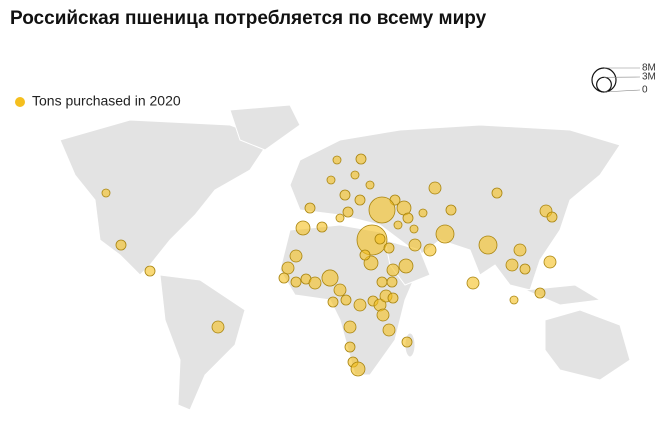 The height and width of the screenshot is (440, 667). What do you see at coordinates (622, 91) in the screenshot?
I see `size-legend-leader` at bounding box center [622, 91].